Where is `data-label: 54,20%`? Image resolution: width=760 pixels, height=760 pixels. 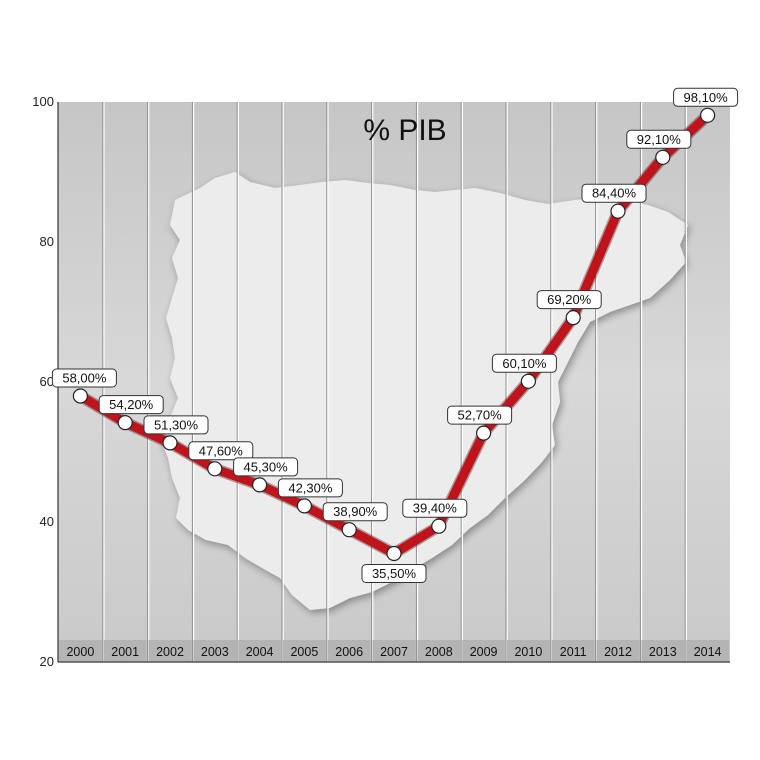 data-label: 54,20% is located at coordinates (131, 404).